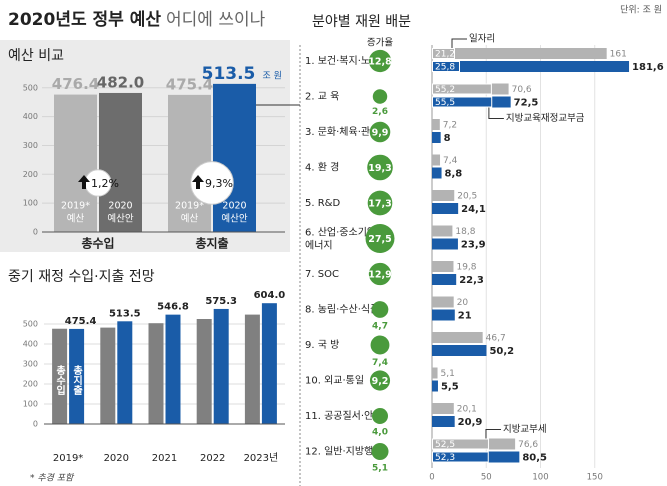 Image resolution: width=667 pixels, height=486 pixels. What do you see at coordinates (648, 67) in the screenshot?
I see `value-label: 181,6` at bounding box center [648, 67].